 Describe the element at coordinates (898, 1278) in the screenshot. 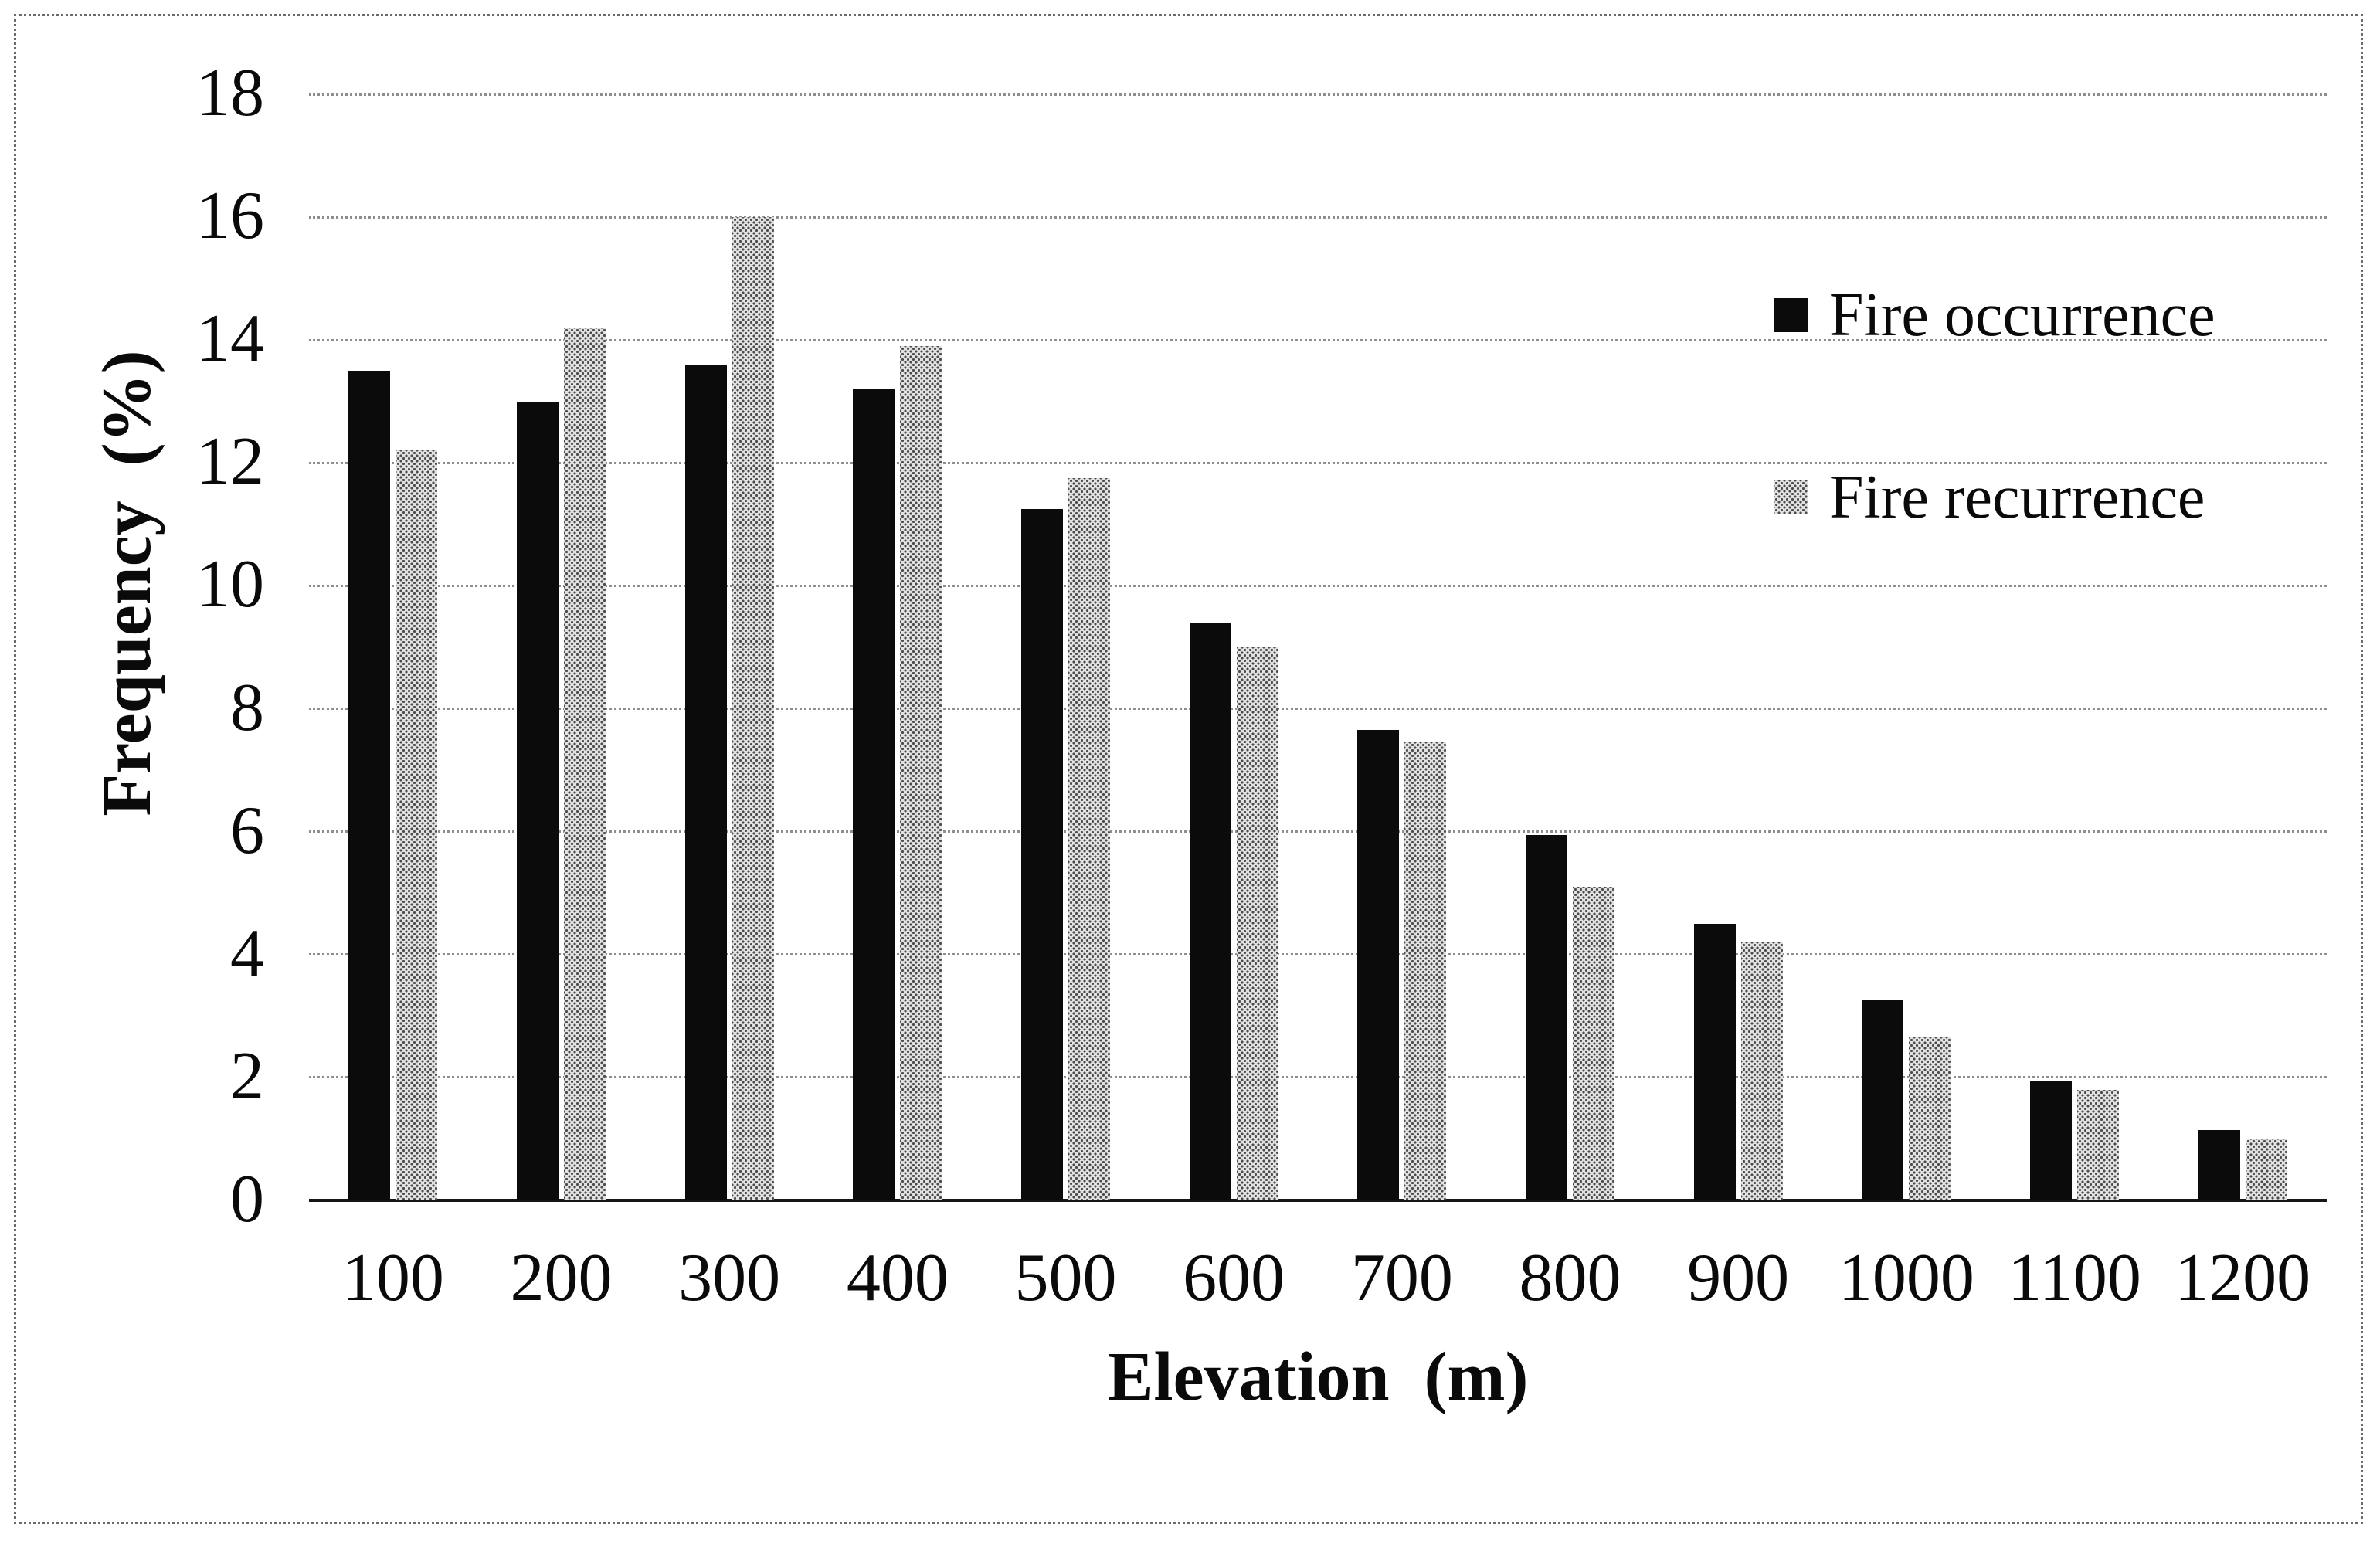

I see `x-tick-label-400: 400` at that location.